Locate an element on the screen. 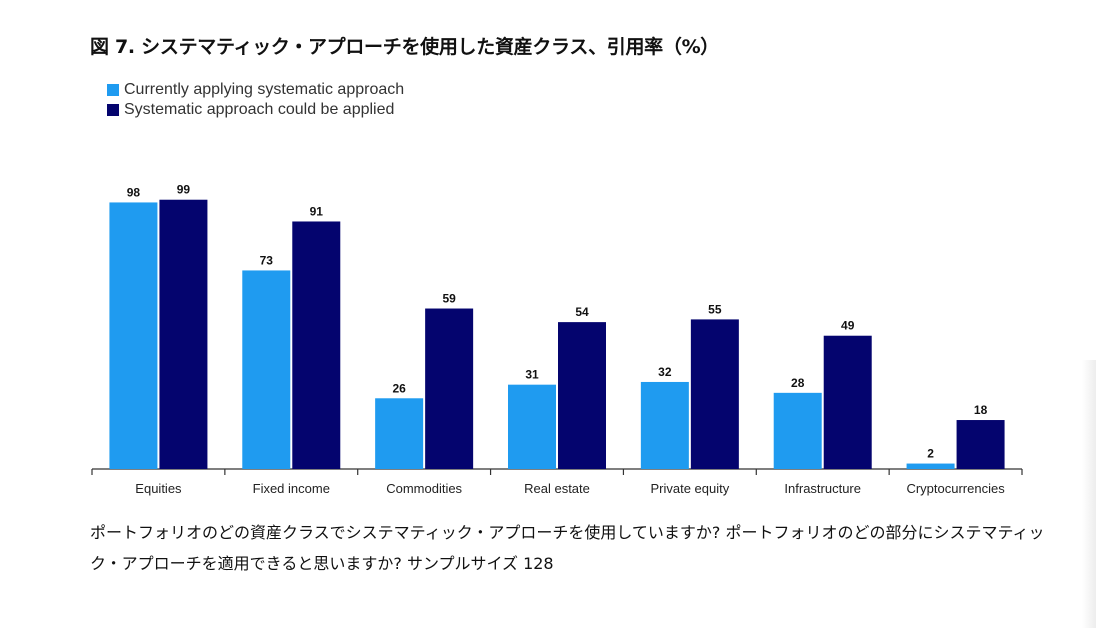 This screenshot has width=1096, height=628. data-label: 55 is located at coordinates (715, 309).